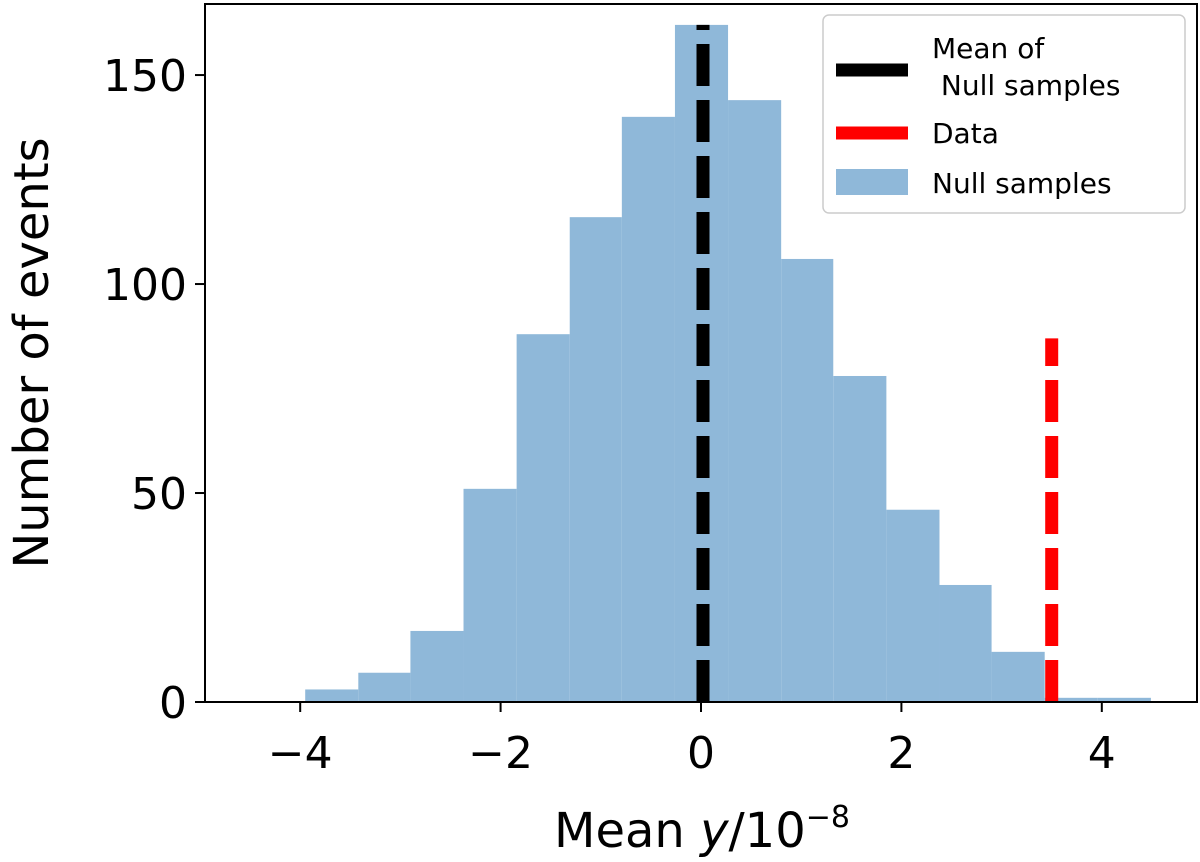 This screenshot has width=1200, height=862. What do you see at coordinates (872, 182) in the screenshot?
I see `legend-swatch-null-samples` at bounding box center [872, 182].